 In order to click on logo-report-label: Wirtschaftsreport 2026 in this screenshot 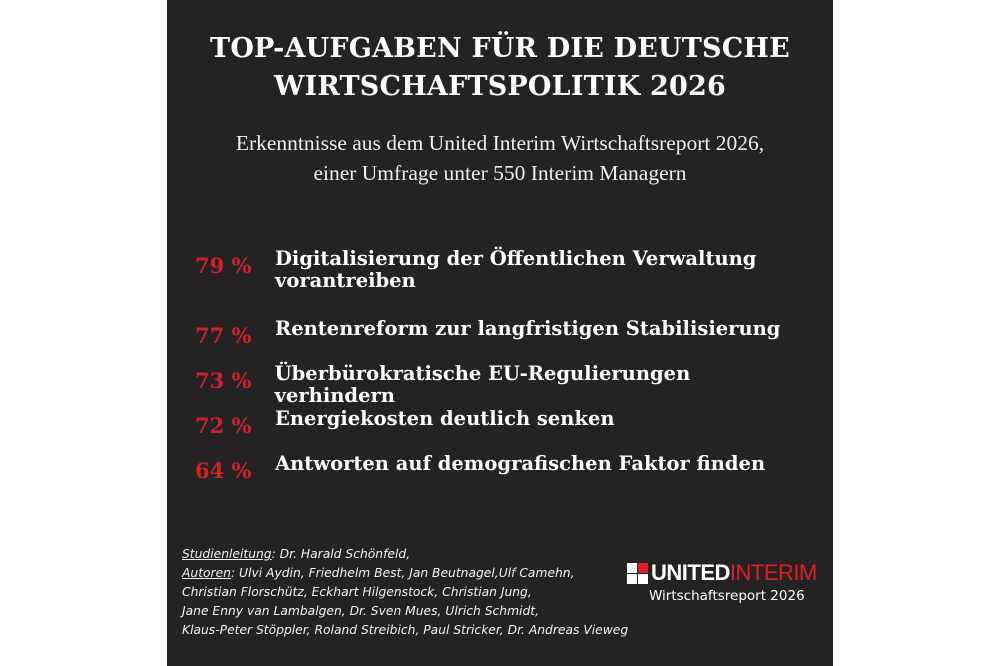, I will do `click(727, 596)`.